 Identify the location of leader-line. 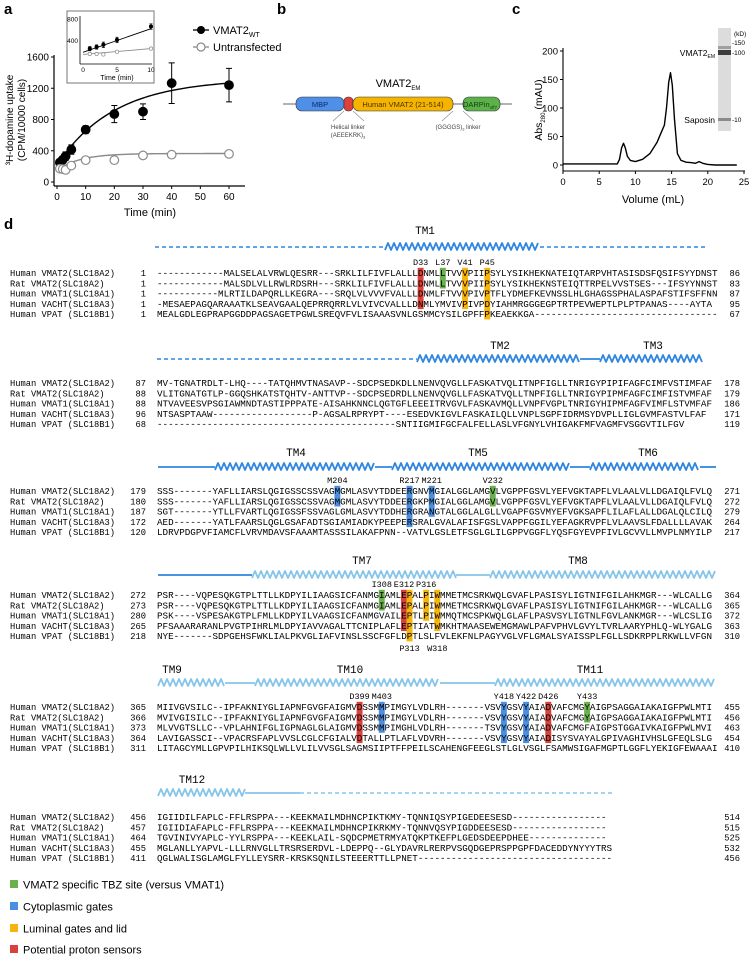
(447, 116).